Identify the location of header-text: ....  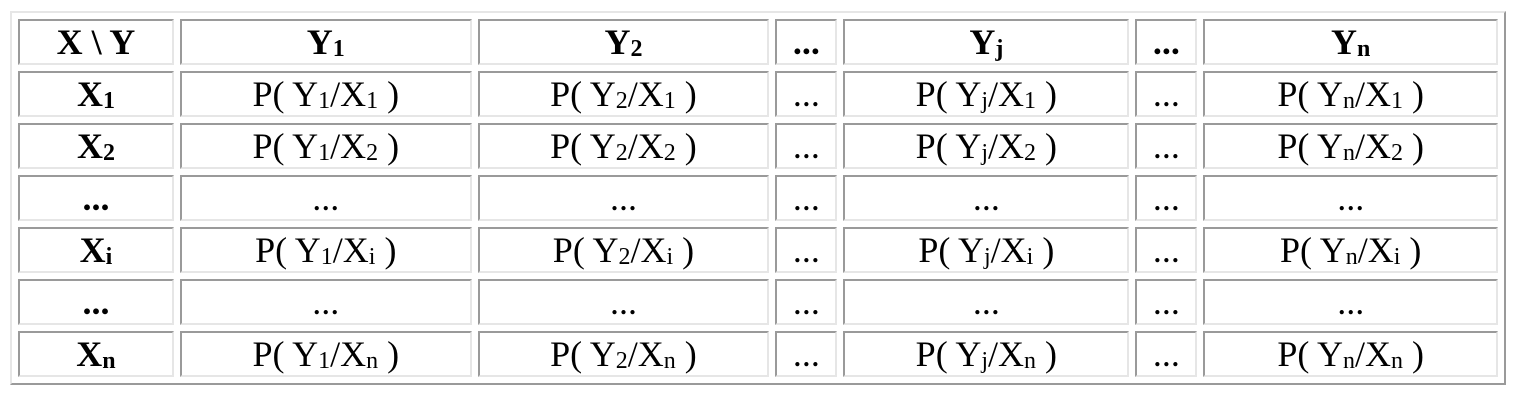
(806, 42).